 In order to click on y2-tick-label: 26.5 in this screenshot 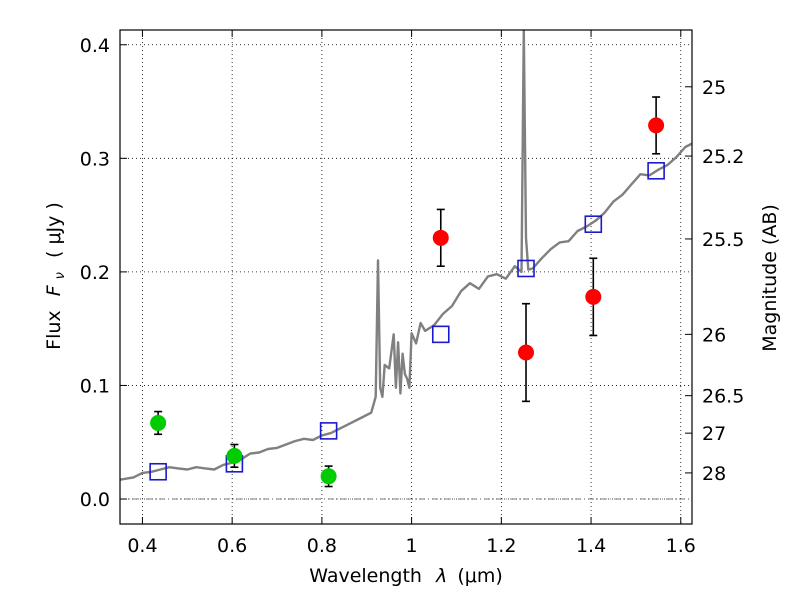, I will do `click(723, 397)`.